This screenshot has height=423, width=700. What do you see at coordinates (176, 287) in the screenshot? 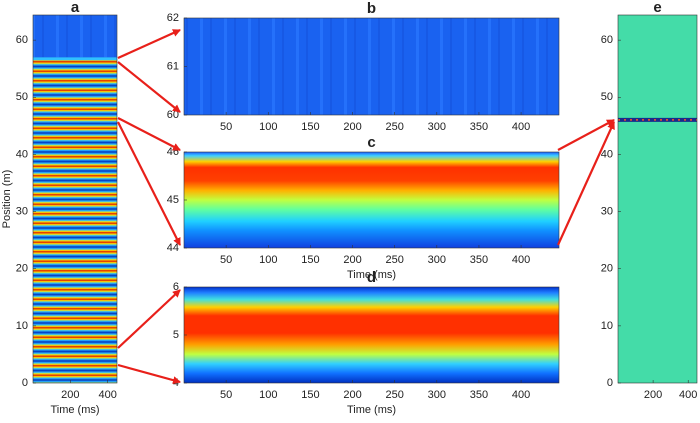
I see `y-tick-label: 6` at bounding box center [176, 287].